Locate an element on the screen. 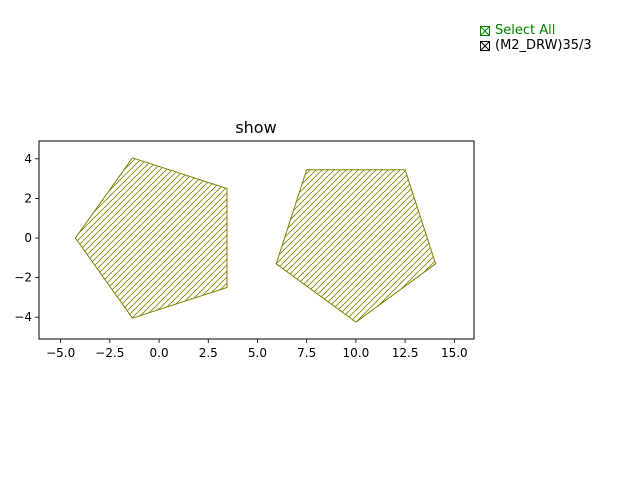  layer-checkbox-m2-drw: (M2_DRW)35/3 is located at coordinates (536, 45).